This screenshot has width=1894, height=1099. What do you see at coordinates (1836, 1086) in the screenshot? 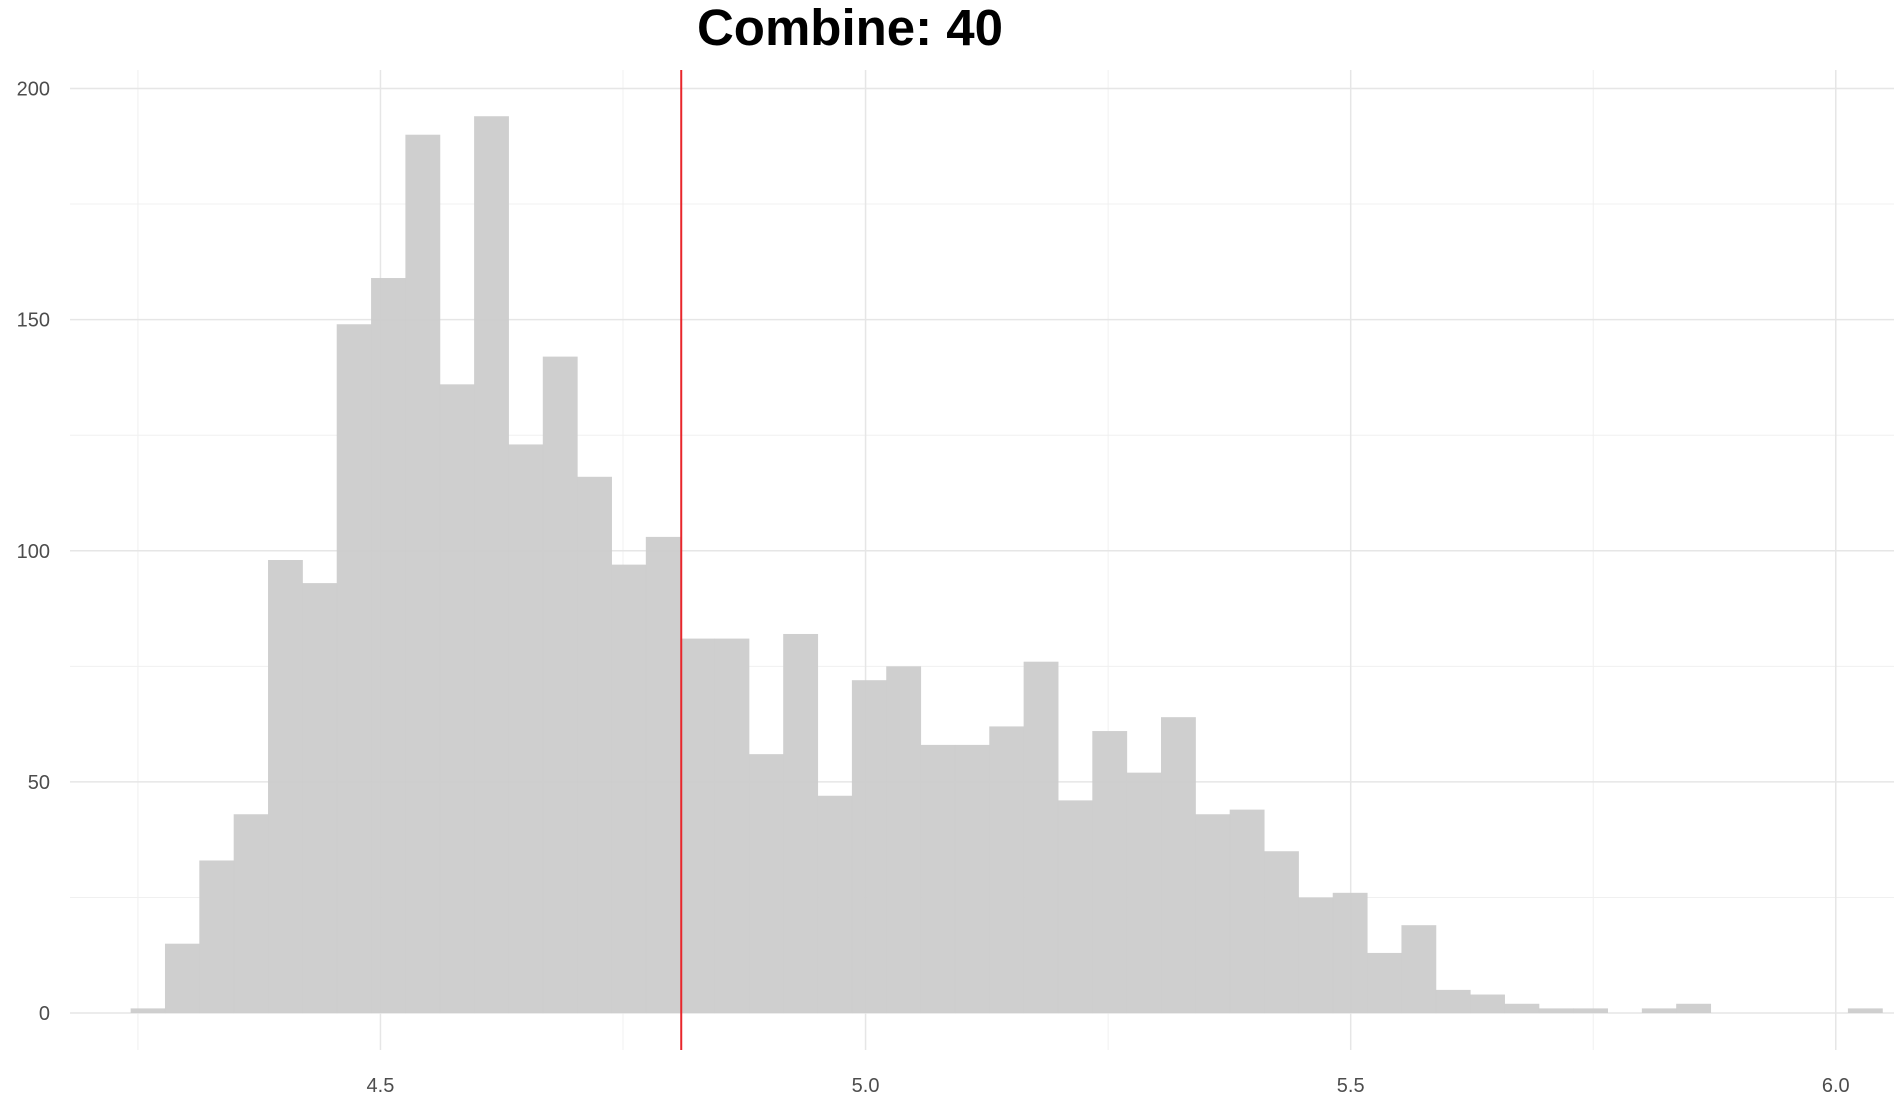
I see `x-tick-label: 6.0` at bounding box center [1836, 1086].